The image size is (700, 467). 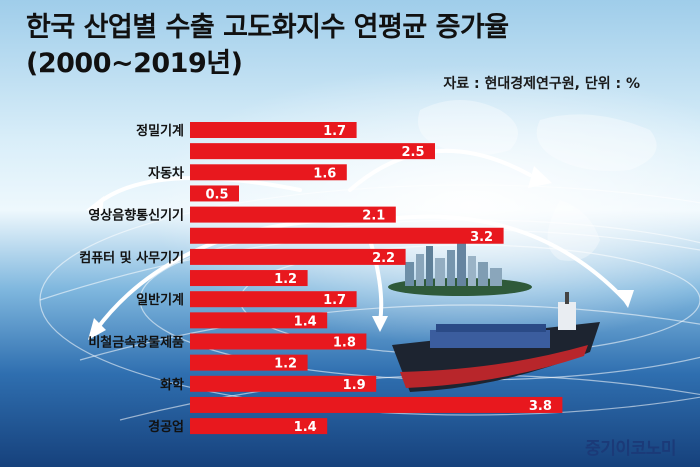 What do you see at coordinates (540, 406) in the screenshot?
I see `bar-value-label-13: 3.8` at bounding box center [540, 406].